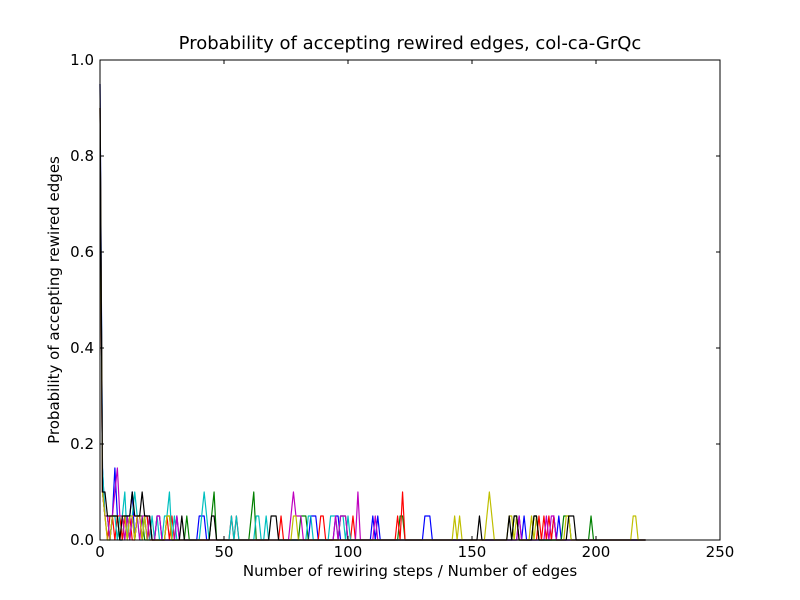 The image size is (800, 600). Describe the element at coordinates (720, 552) in the screenshot. I see `x-tick-label: 250` at that location.